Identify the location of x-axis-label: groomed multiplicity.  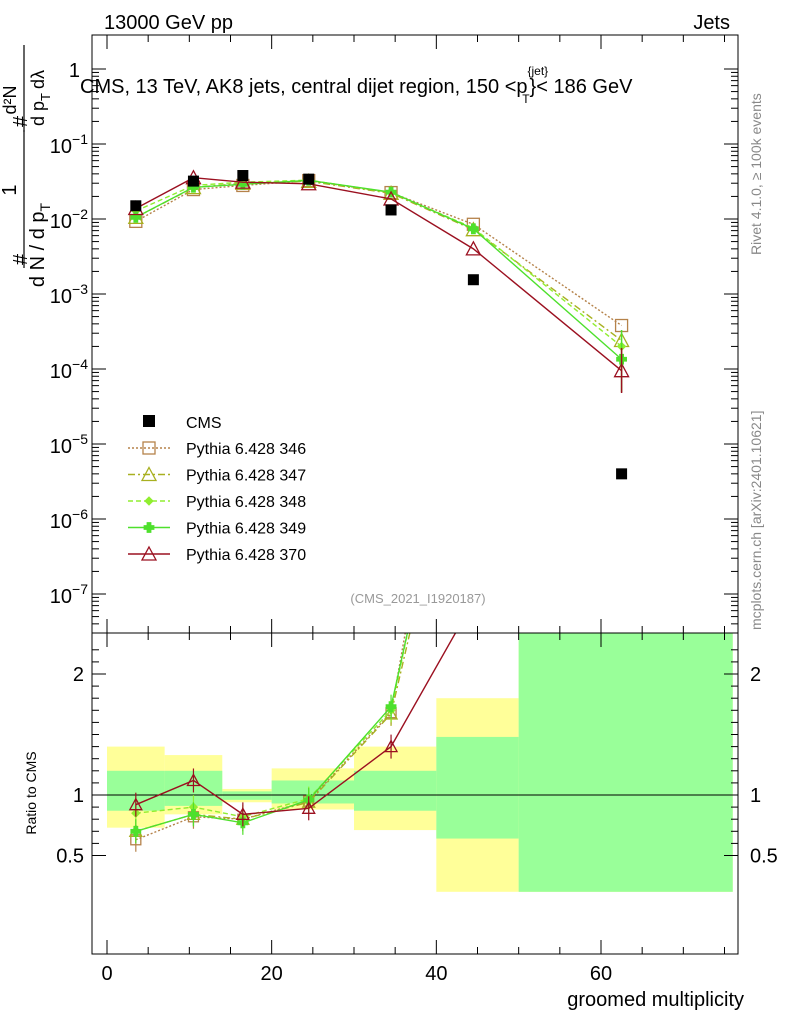
(655, 1000).